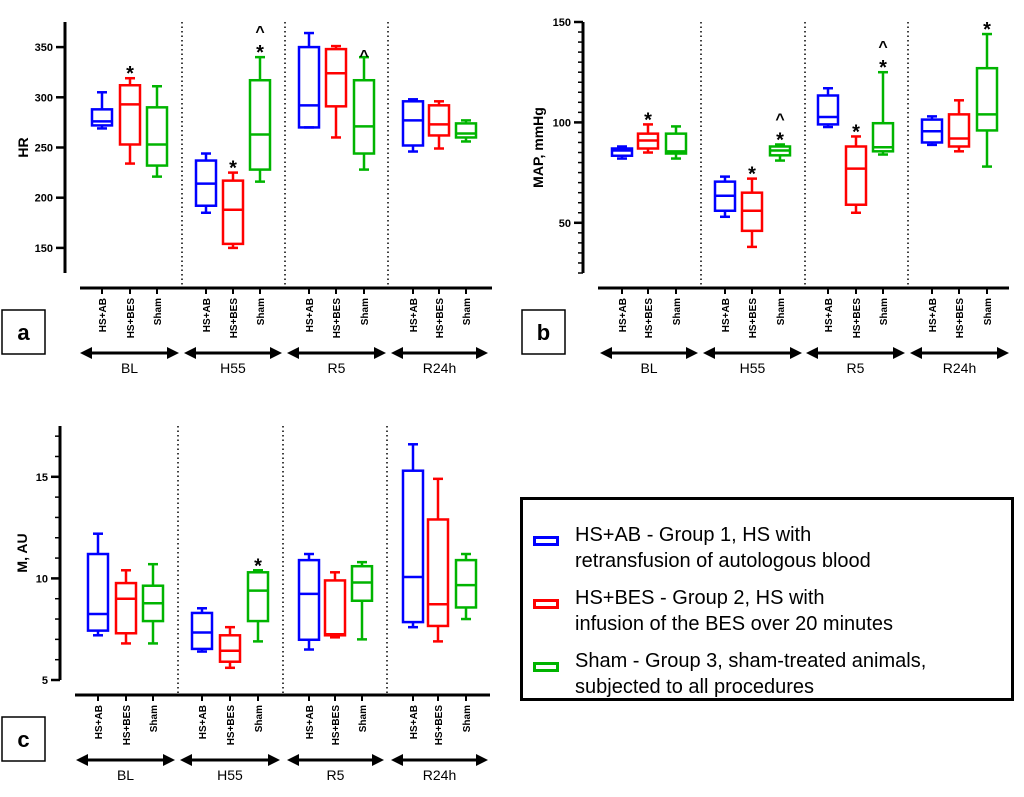 The image size is (1024, 797). I want to click on legend-line1: Sham - Group 3, sham-treated animals,, so click(751, 661).